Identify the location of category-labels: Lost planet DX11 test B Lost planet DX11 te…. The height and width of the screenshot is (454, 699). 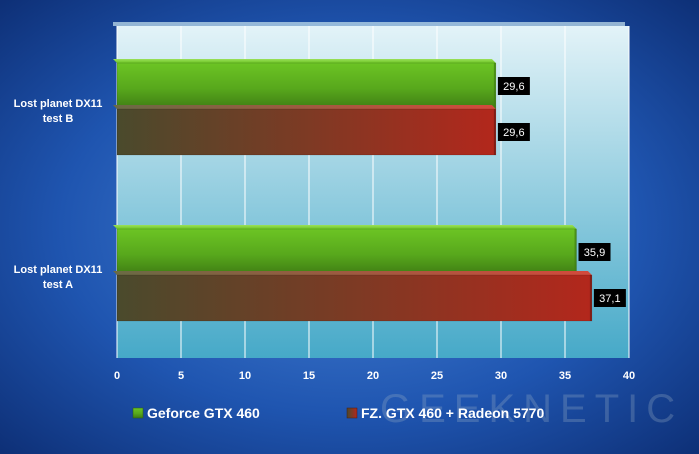
(58, 194).